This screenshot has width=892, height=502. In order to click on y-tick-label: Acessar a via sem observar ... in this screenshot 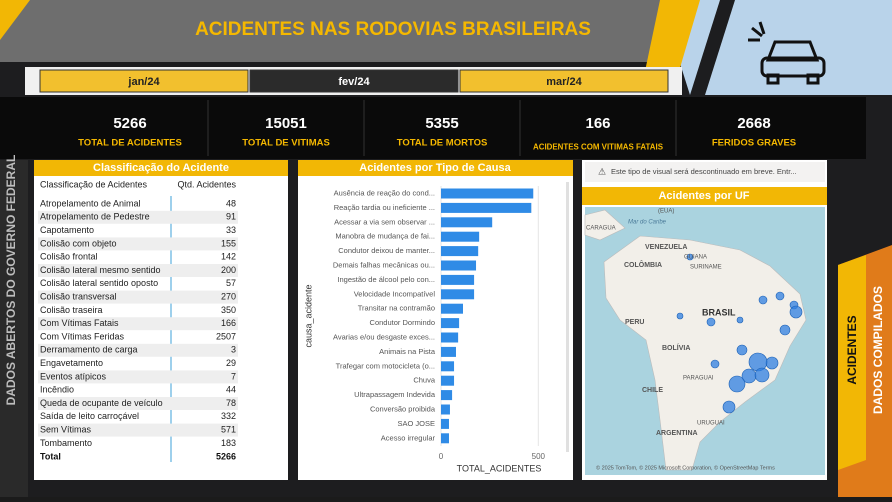, I will do `click(384, 221)`.